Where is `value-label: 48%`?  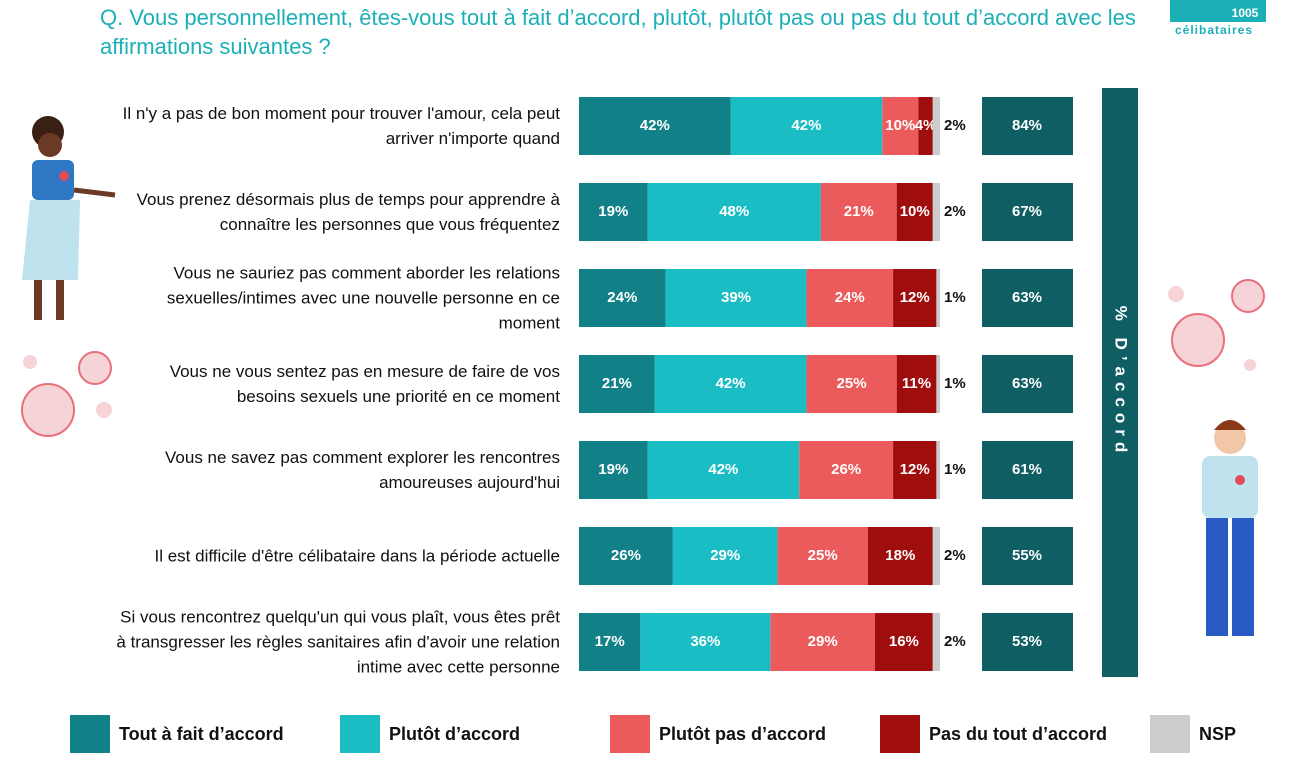 value-label: 48% is located at coordinates (734, 211).